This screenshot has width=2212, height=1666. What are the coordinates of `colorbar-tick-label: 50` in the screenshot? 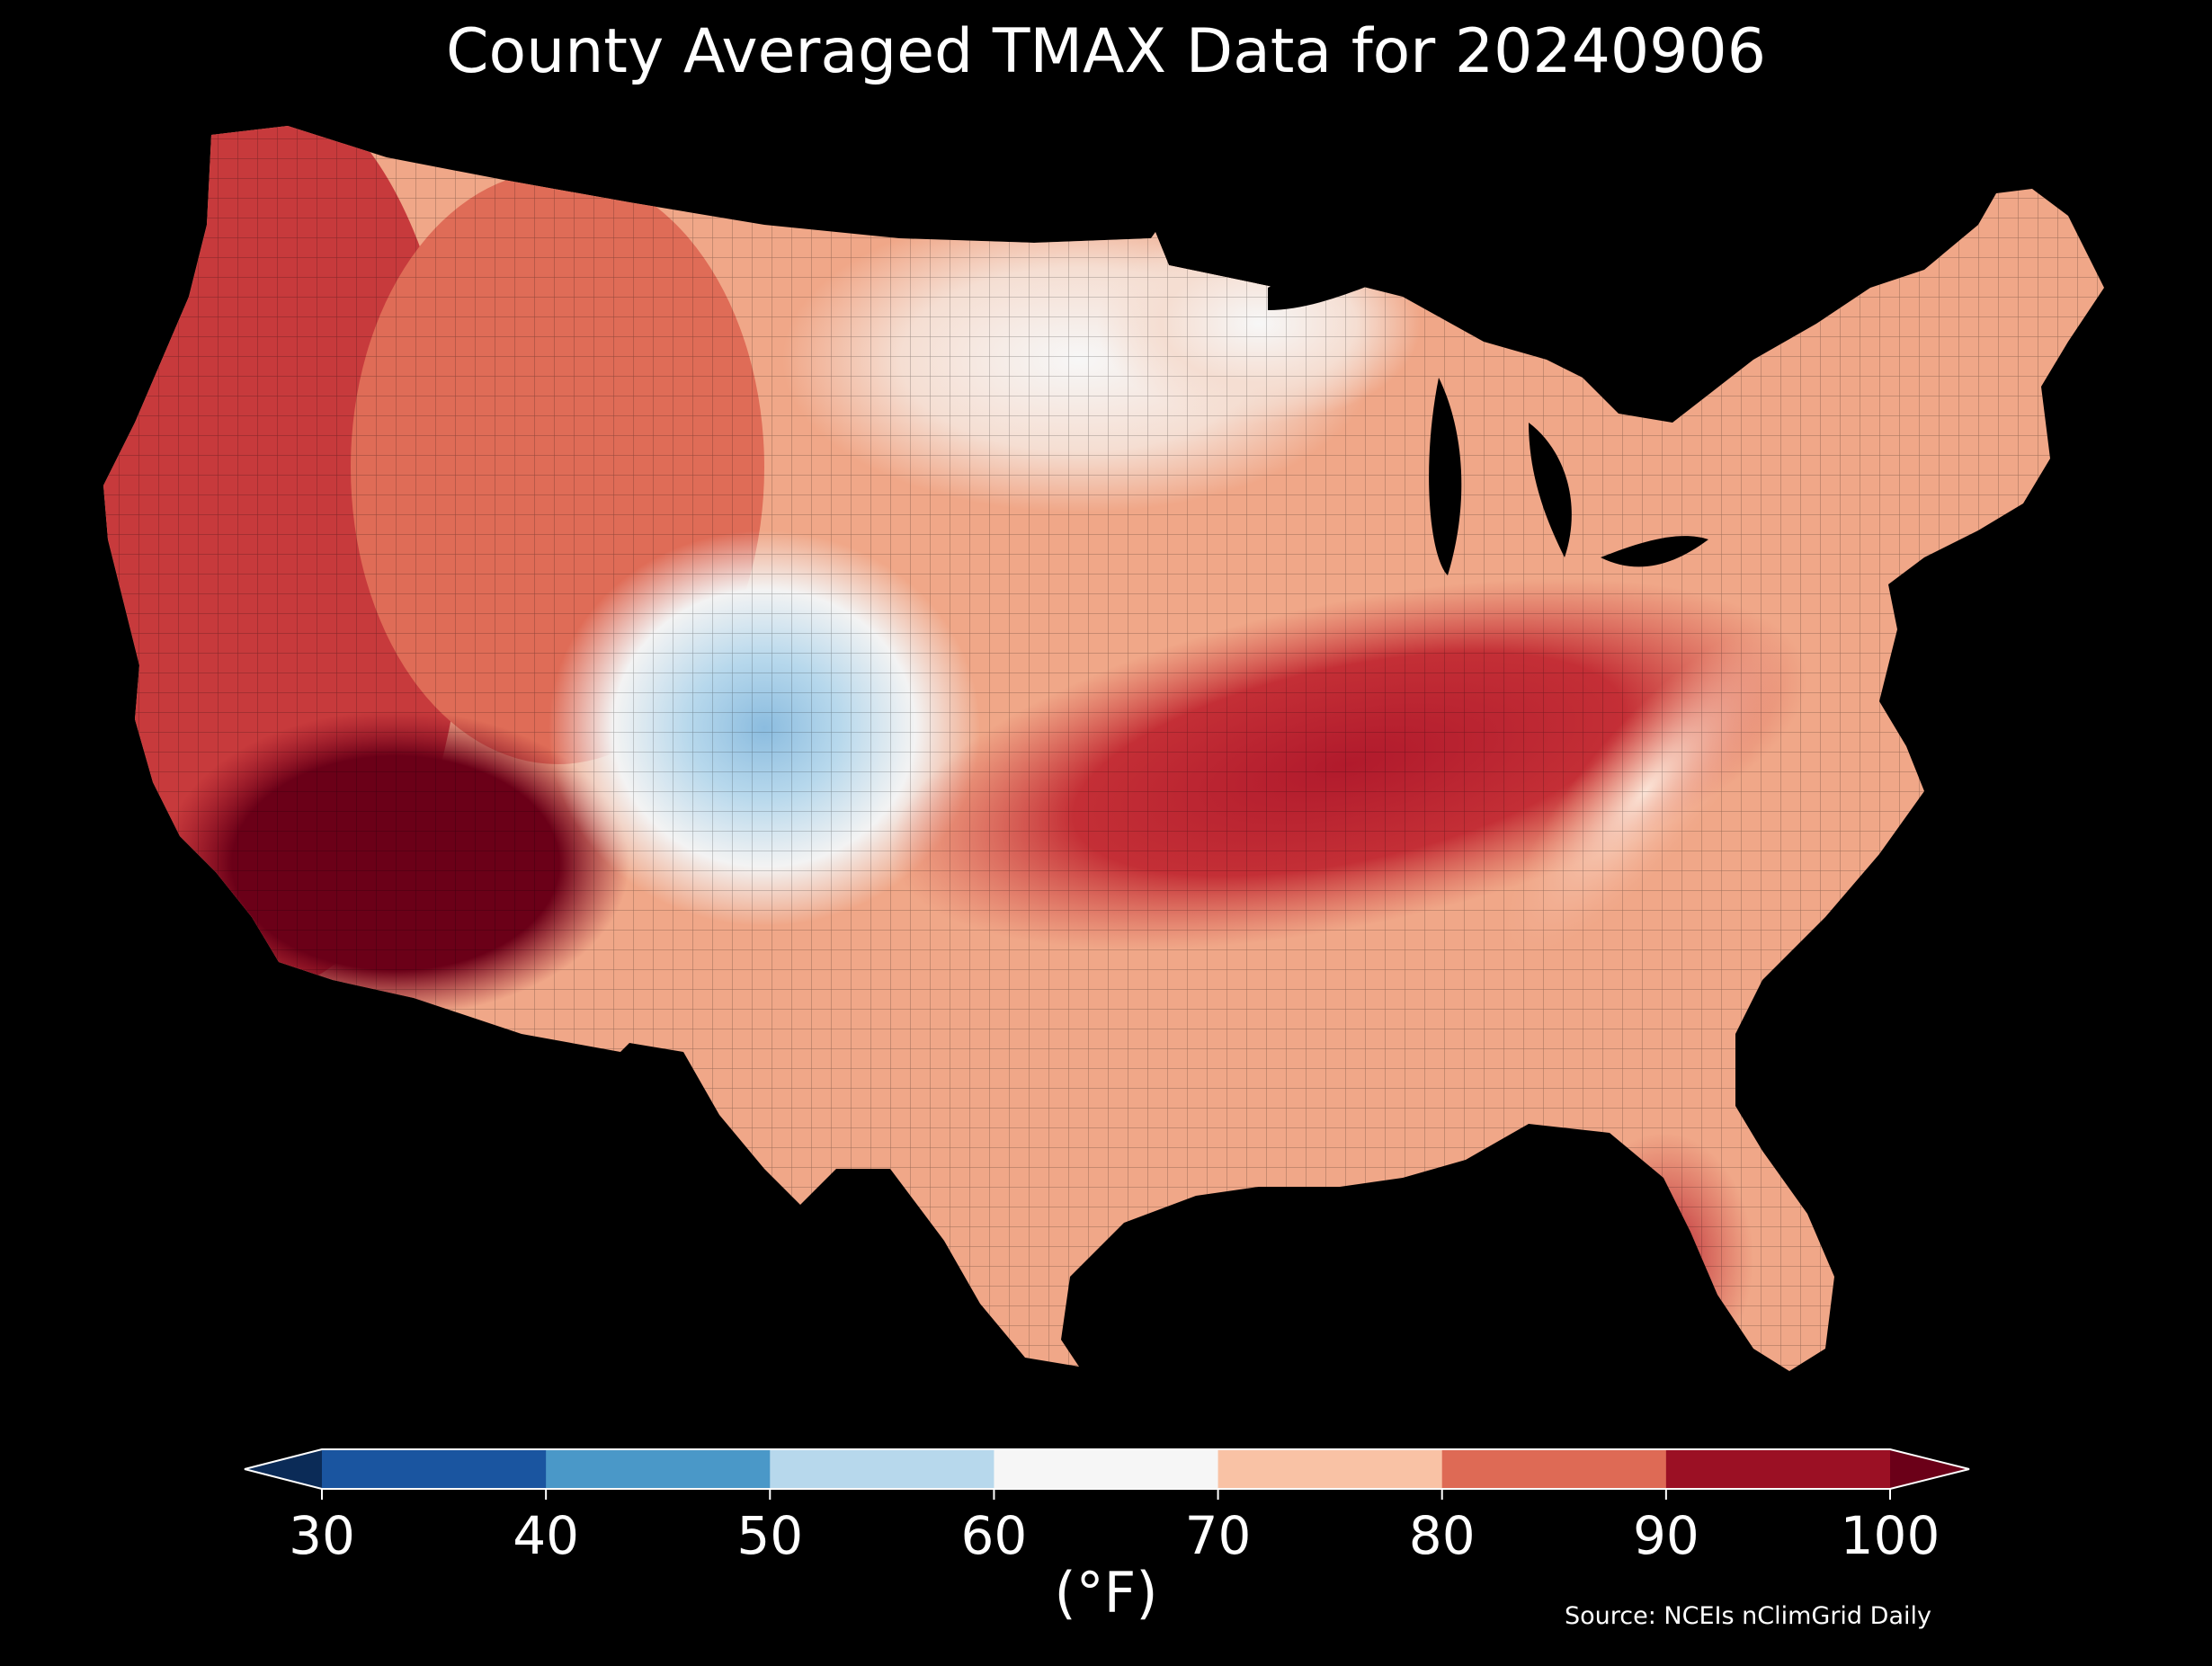 It's located at (770, 1535).